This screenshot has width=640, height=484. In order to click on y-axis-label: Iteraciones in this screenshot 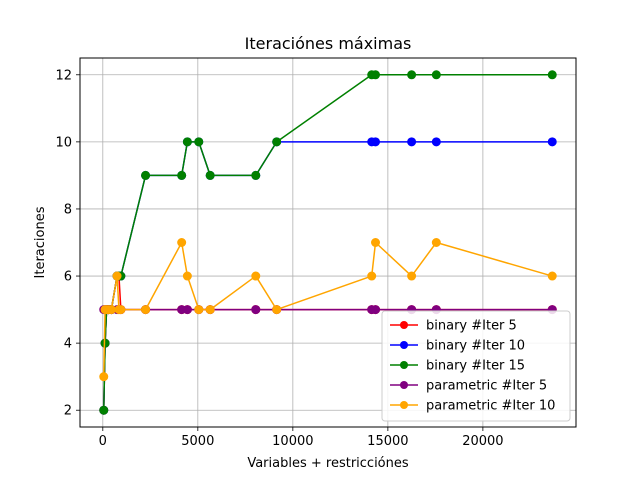, I will do `click(40, 242)`.